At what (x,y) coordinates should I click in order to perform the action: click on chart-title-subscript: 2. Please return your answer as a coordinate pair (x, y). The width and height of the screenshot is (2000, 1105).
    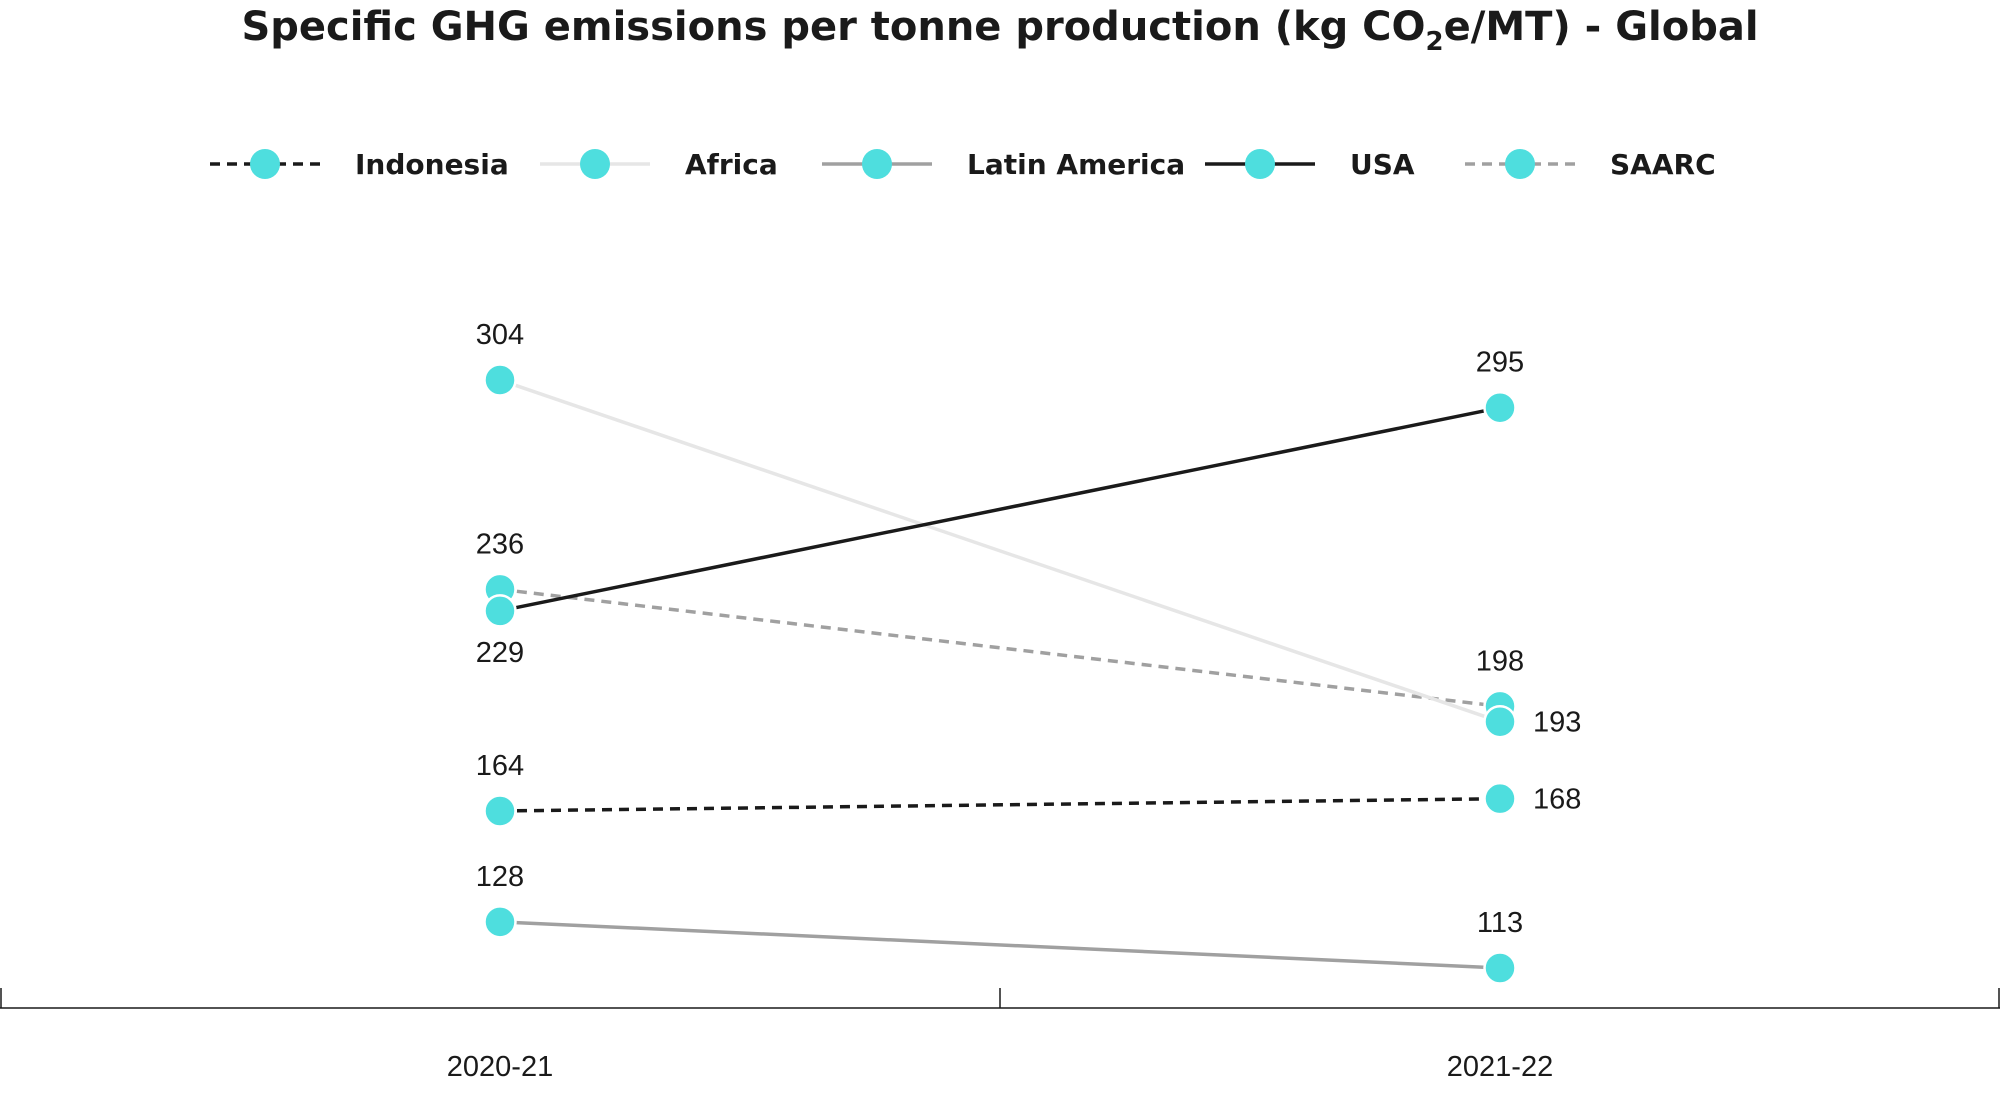
    Looking at the image, I should click on (1435, 42).